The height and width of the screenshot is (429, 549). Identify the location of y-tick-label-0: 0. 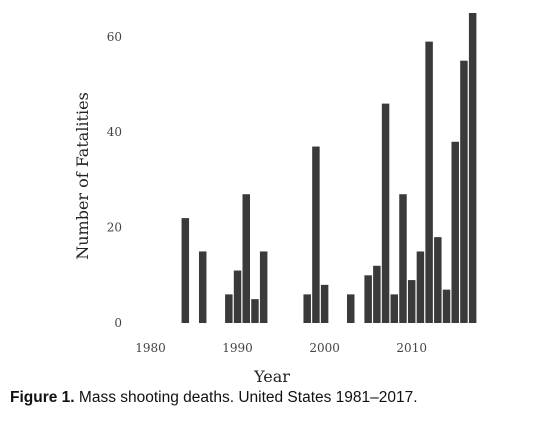
(118, 323).